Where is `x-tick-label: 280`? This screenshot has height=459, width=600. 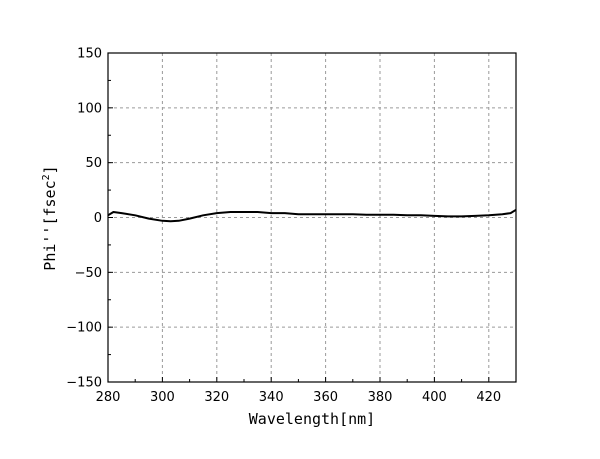
x-tick-label: 280 is located at coordinates (108, 397).